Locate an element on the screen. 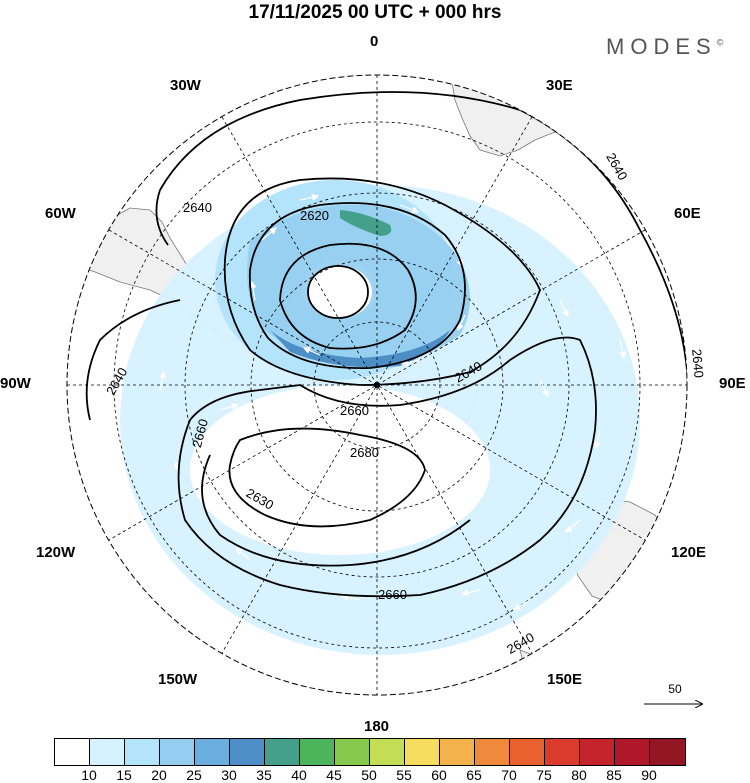  colorbar-tick-label: 10 is located at coordinates (89, 775).